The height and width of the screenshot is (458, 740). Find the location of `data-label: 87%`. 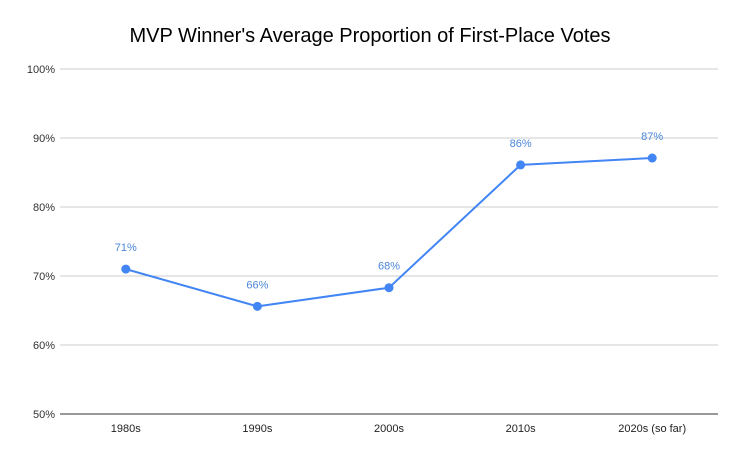

data-label: 87% is located at coordinates (652, 137).